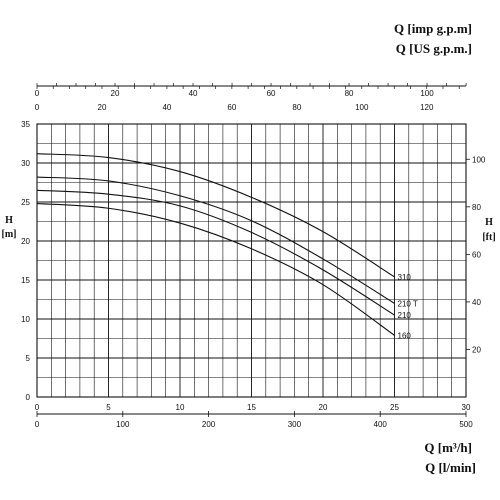 This screenshot has width=500, height=500. Describe the element at coordinates (408, 303) in the screenshot. I see `curve-label: 210 T` at that location.